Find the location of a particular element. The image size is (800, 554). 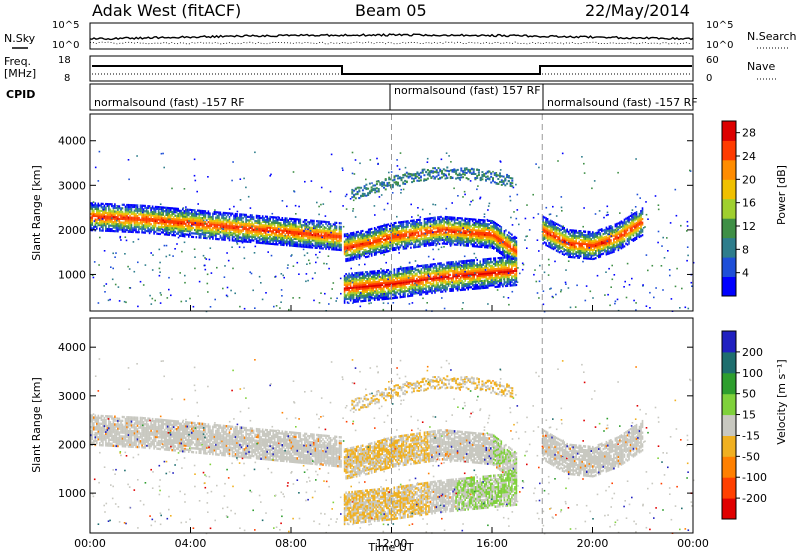

nsky-line is located at coordinates (391, 37).